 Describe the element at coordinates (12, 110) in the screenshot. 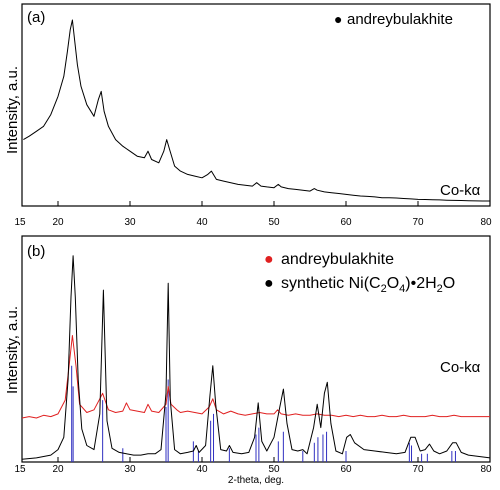

I see `panel-a-y-axis-label: Intensity, a.u.` at that location.